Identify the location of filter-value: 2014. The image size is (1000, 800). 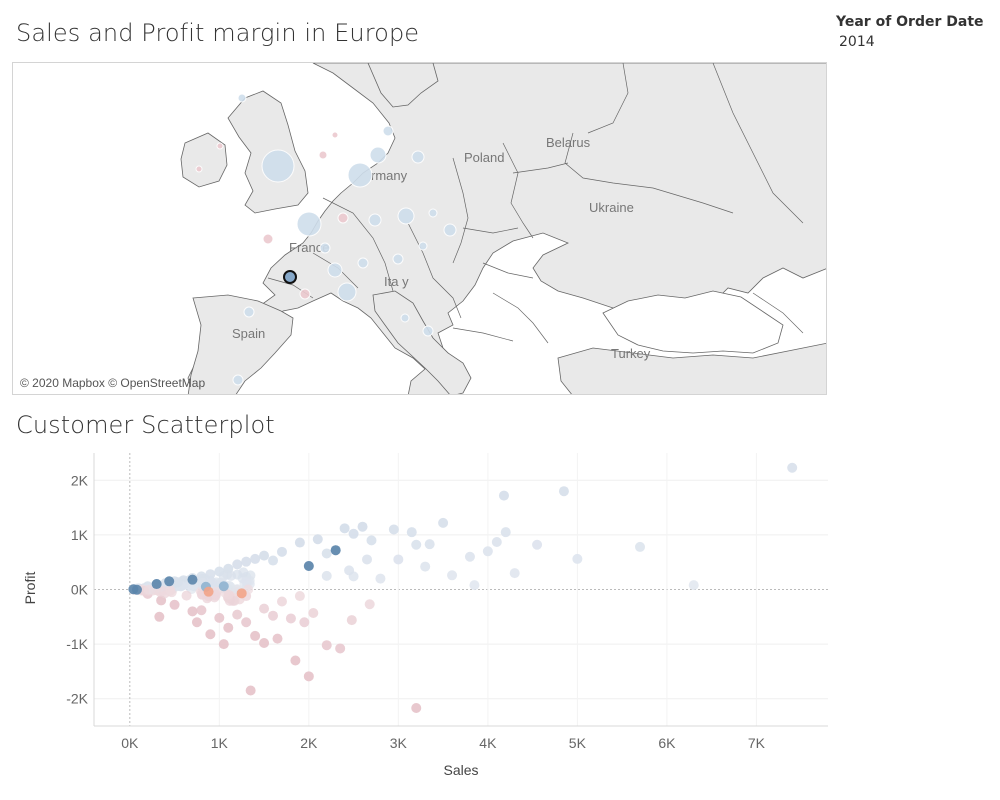
(916, 42).